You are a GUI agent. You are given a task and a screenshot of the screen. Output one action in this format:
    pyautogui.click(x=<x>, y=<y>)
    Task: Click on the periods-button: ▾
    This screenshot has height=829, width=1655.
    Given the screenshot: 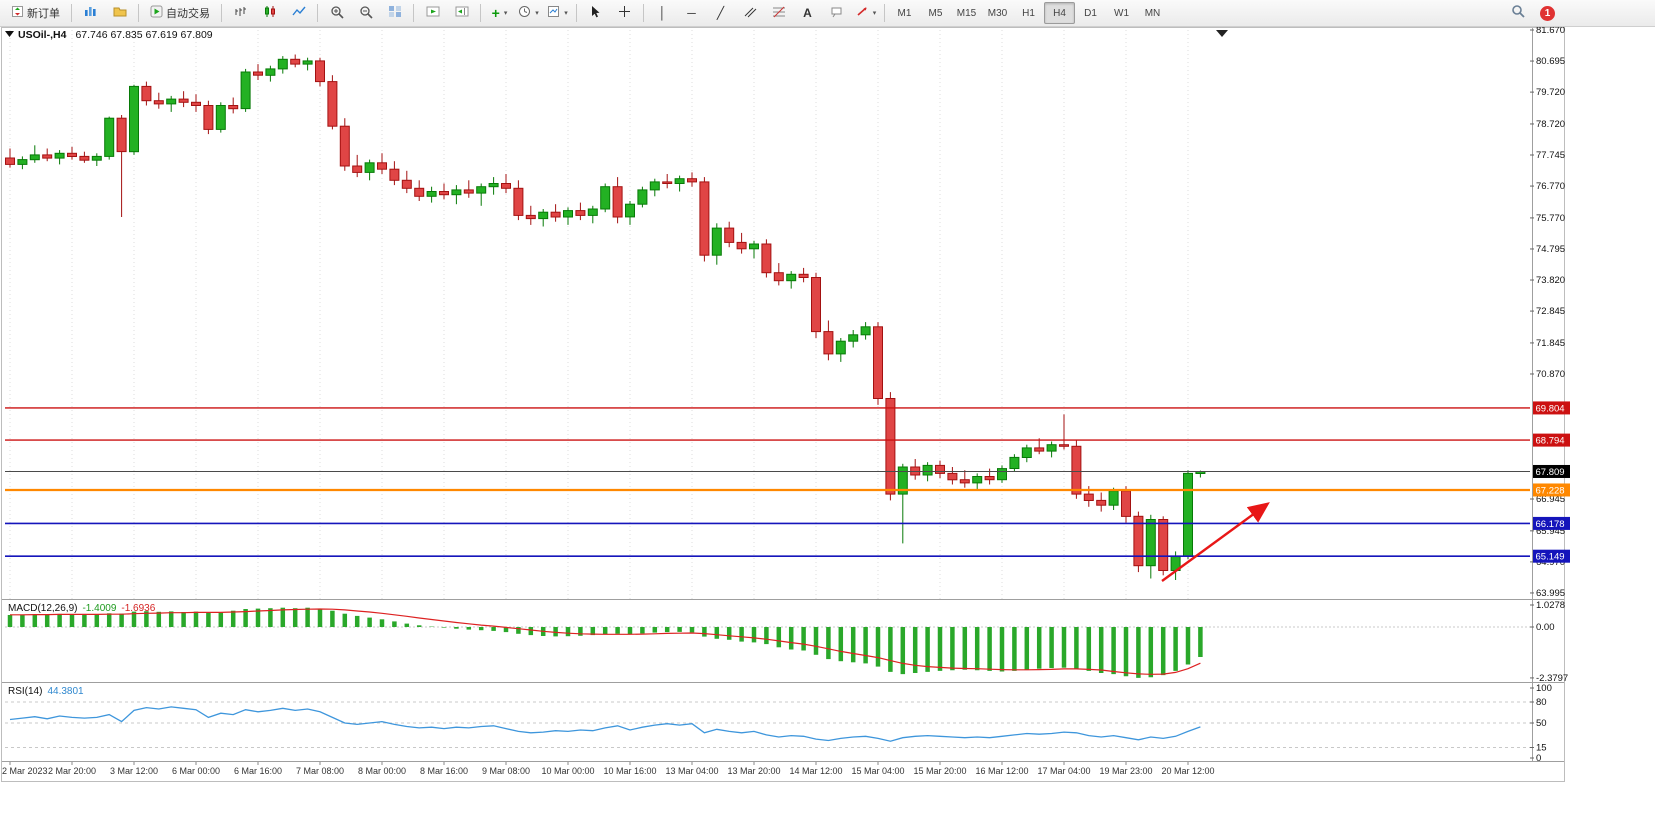 What is the action you would take?
    pyautogui.click(x=528, y=13)
    